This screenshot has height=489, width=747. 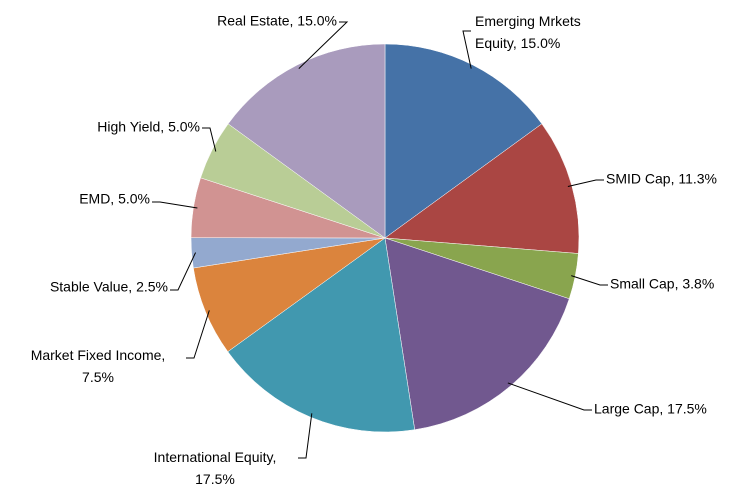 I want to click on data-label: Emerging Mrkets Equity, 15.0%, so click(x=528, y=32).